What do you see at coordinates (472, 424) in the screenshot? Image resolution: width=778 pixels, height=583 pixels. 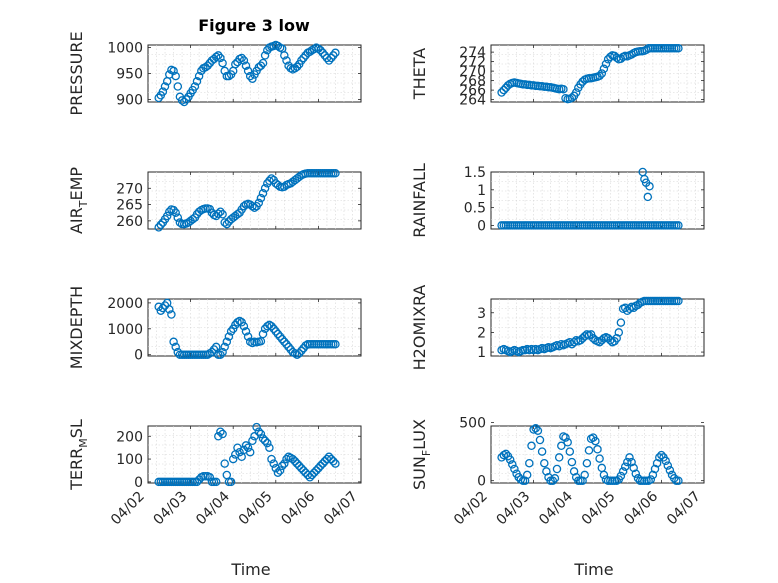 I see `y-tick-label: 500` at bounding box center [472, 424].